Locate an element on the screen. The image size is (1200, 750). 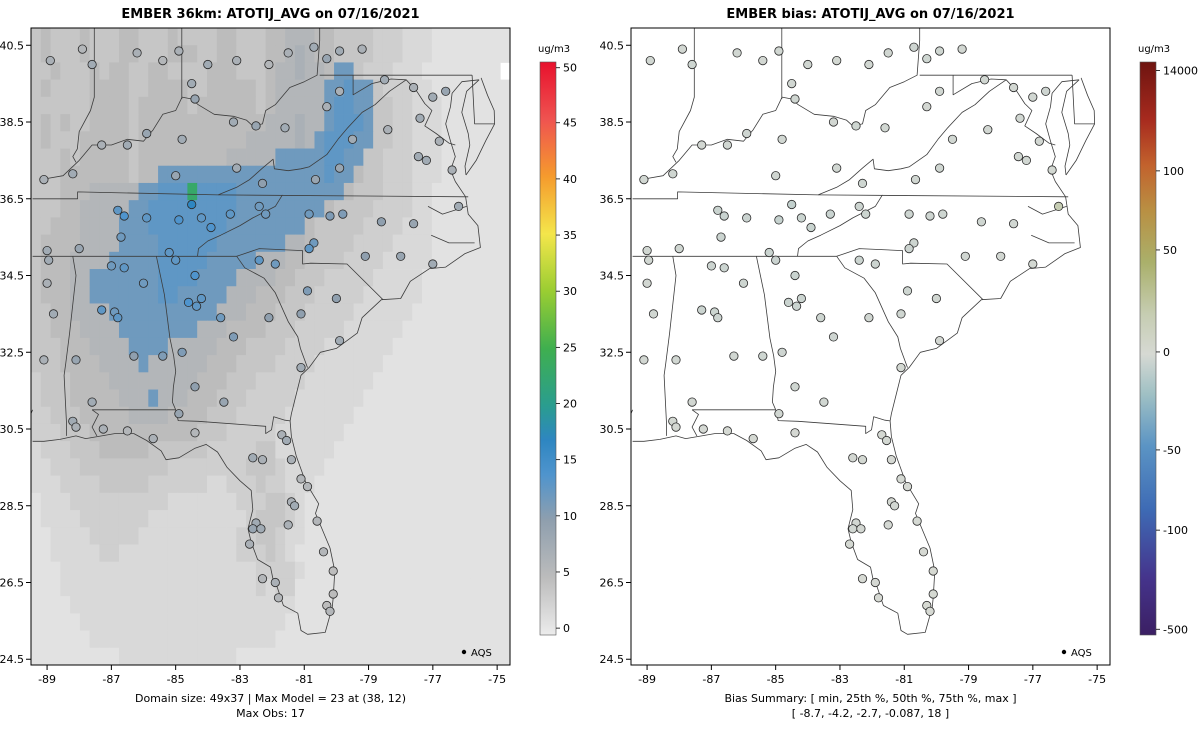
bias-panel-title: EMBER bias: ATOTIJ_AVG on 07/16/2021 is located at coordinates (870, 14).